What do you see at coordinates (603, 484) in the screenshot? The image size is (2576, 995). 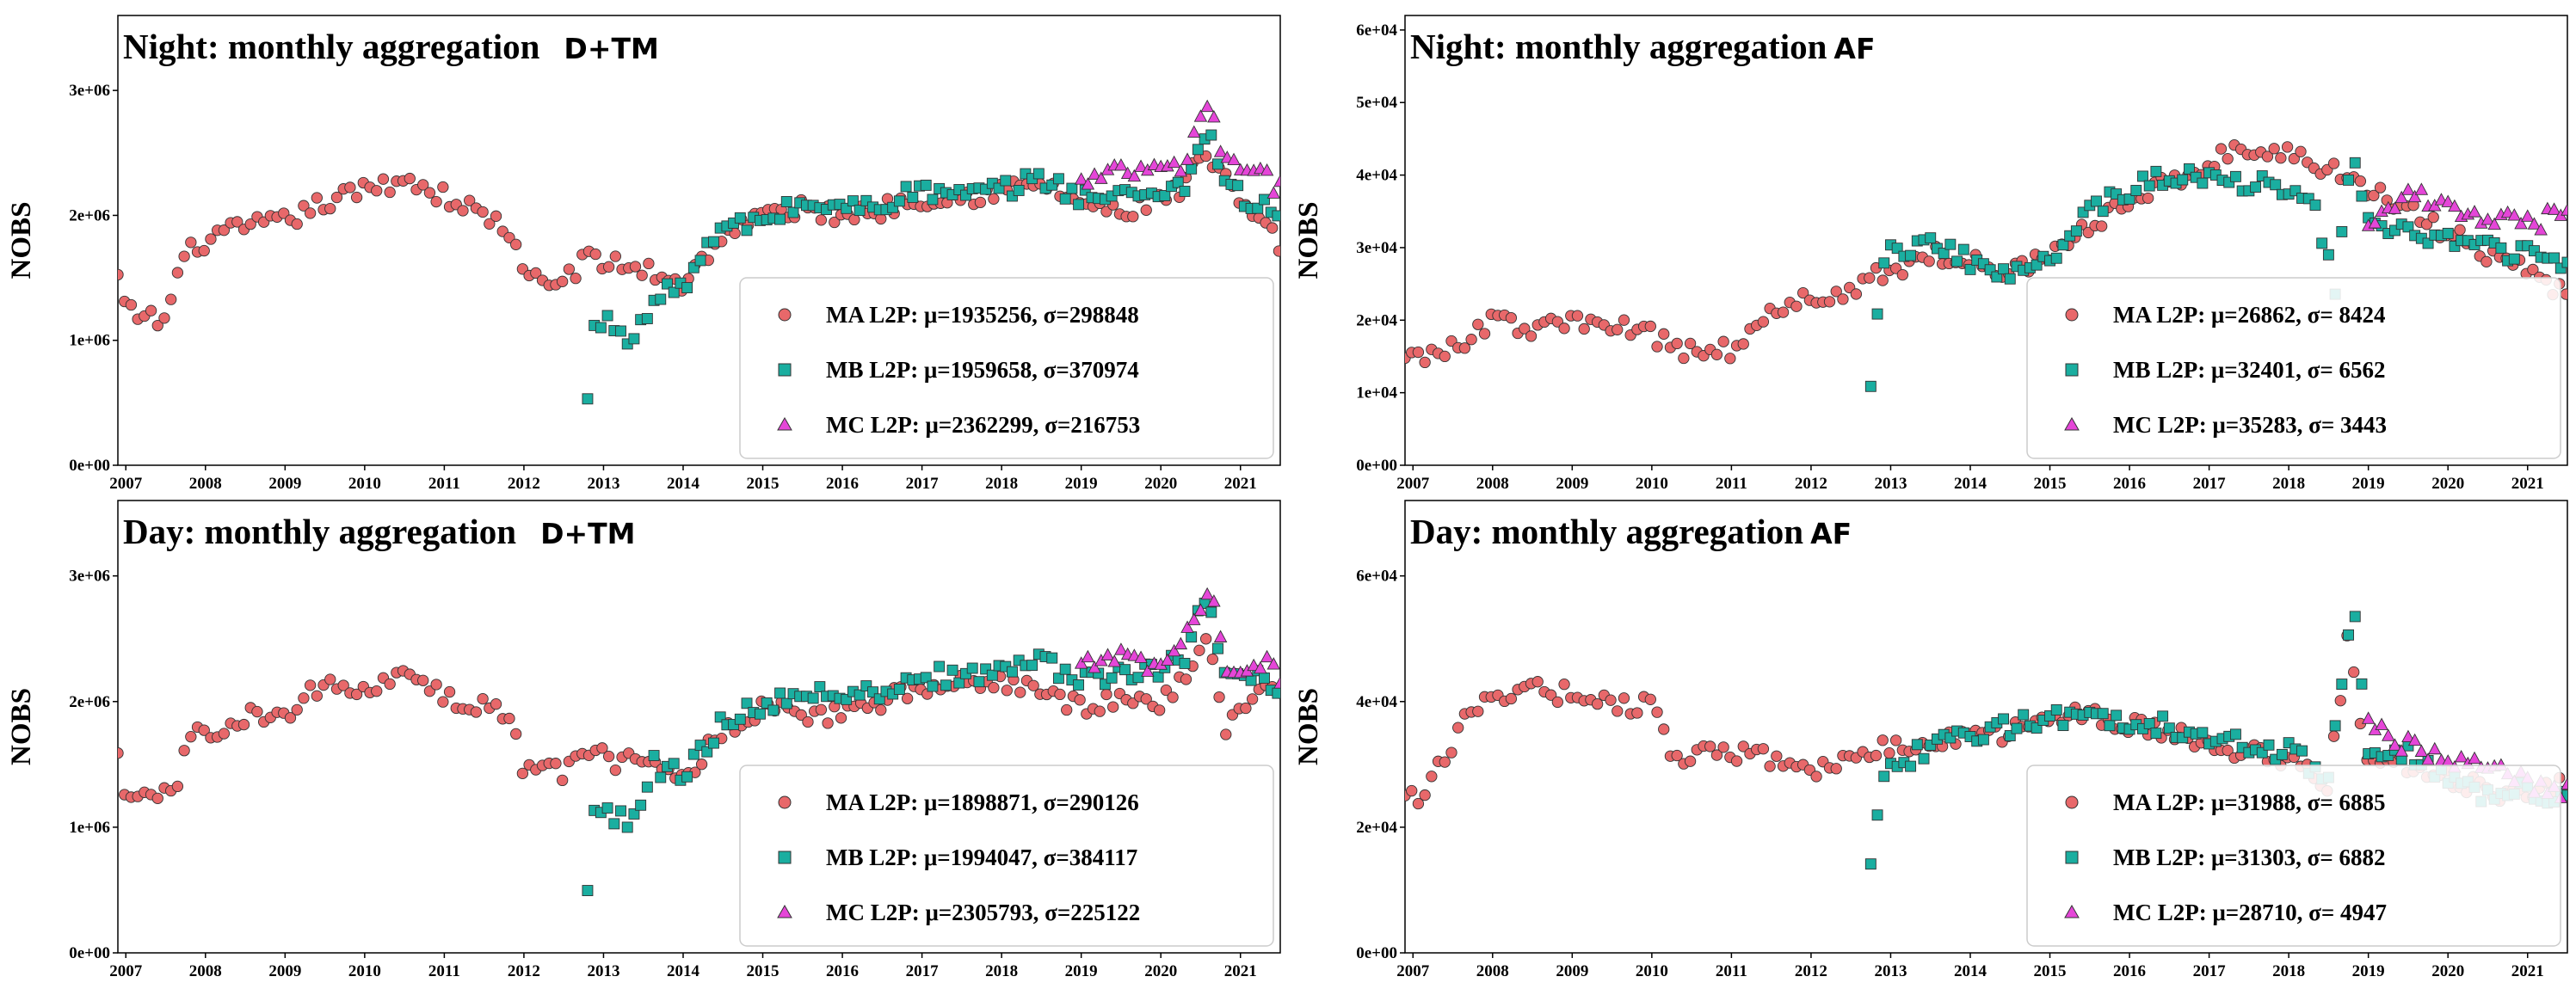 I see `x-tick-label: 2013` at bounding box center [603, 484].